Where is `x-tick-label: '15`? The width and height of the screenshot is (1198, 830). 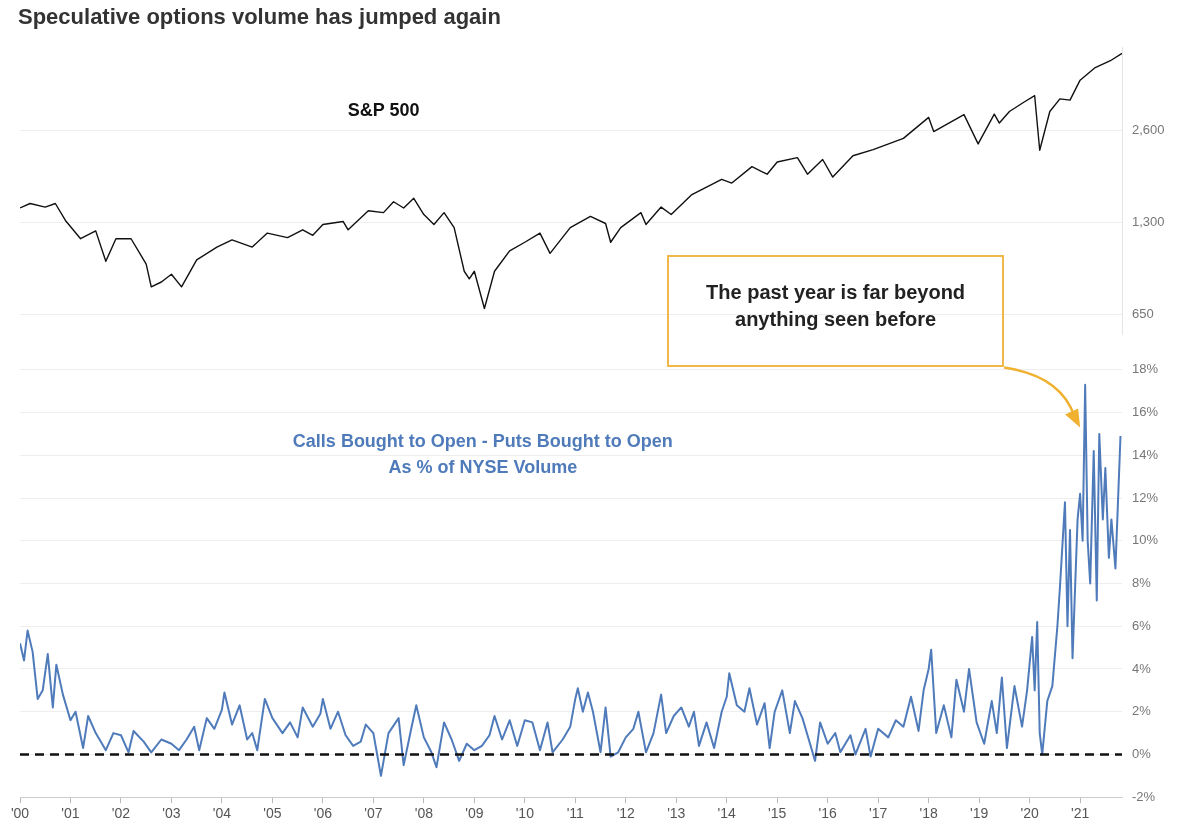
x-tick-label: '15 is located at coordinates (777, 813).